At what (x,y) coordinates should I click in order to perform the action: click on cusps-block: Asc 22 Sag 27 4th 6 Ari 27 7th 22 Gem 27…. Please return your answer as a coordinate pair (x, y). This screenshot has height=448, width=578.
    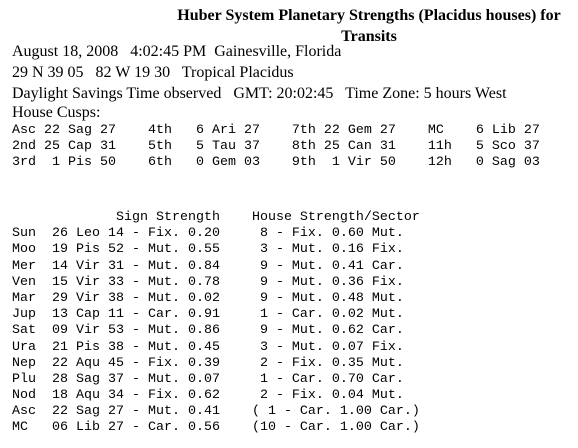
    Looking at the image, I should click on (276, 147).